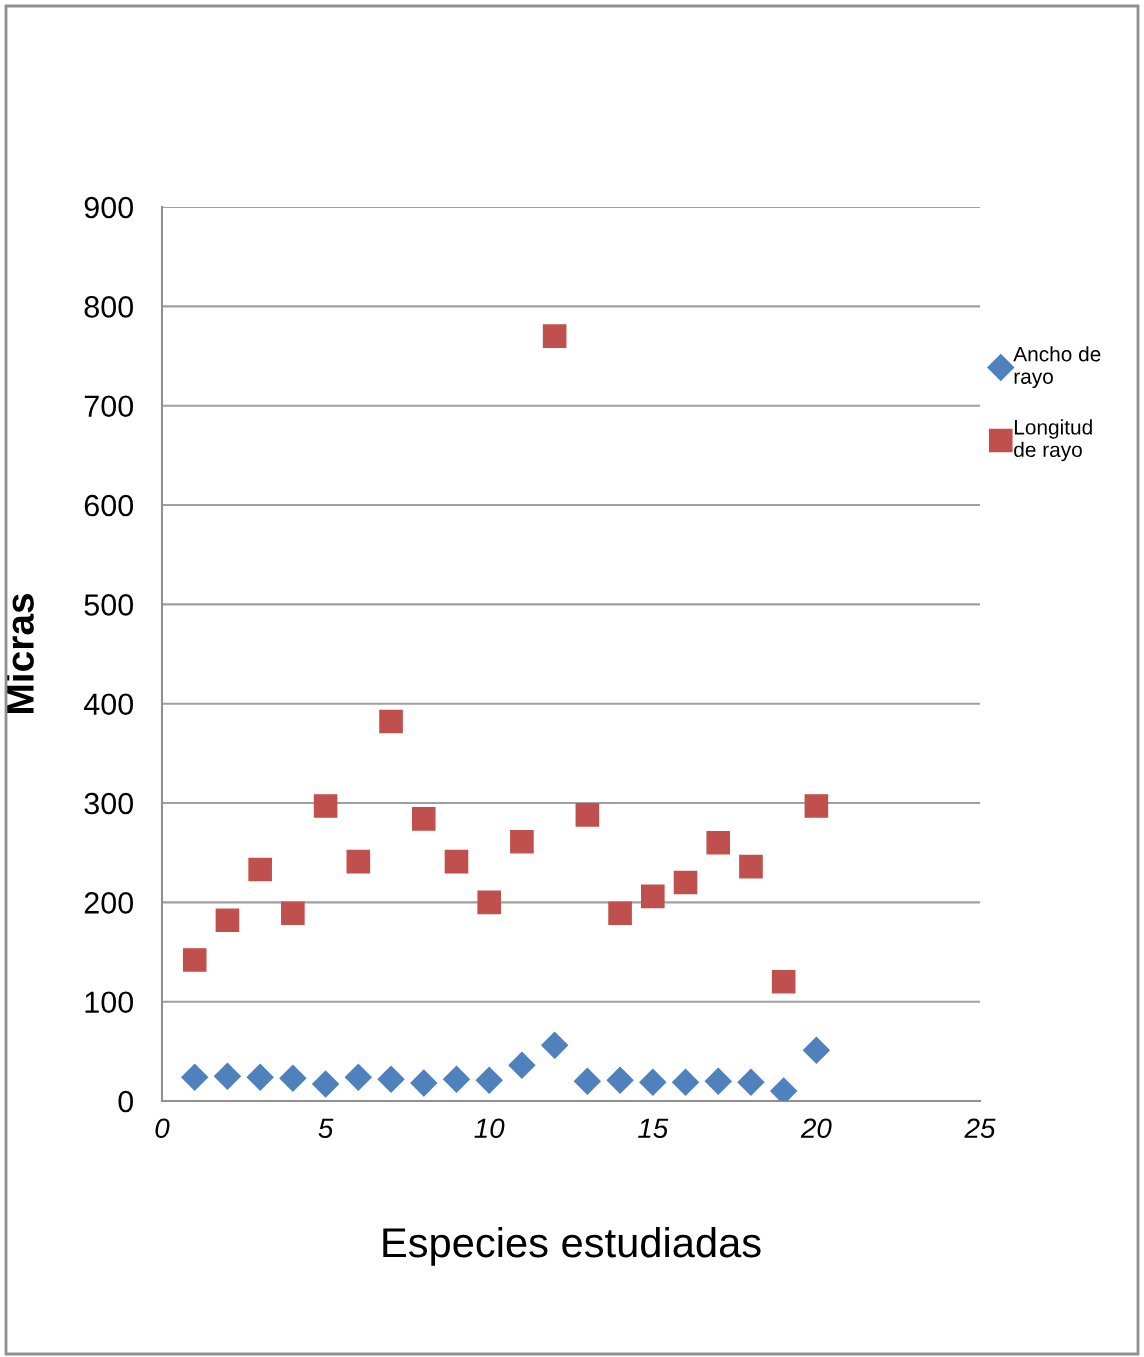 The width and height of the screenshot is (1144, 1357). Describe the element at coordinates (980, 1128) in the screenshot. I see `x-tick-label: 25` at that location.